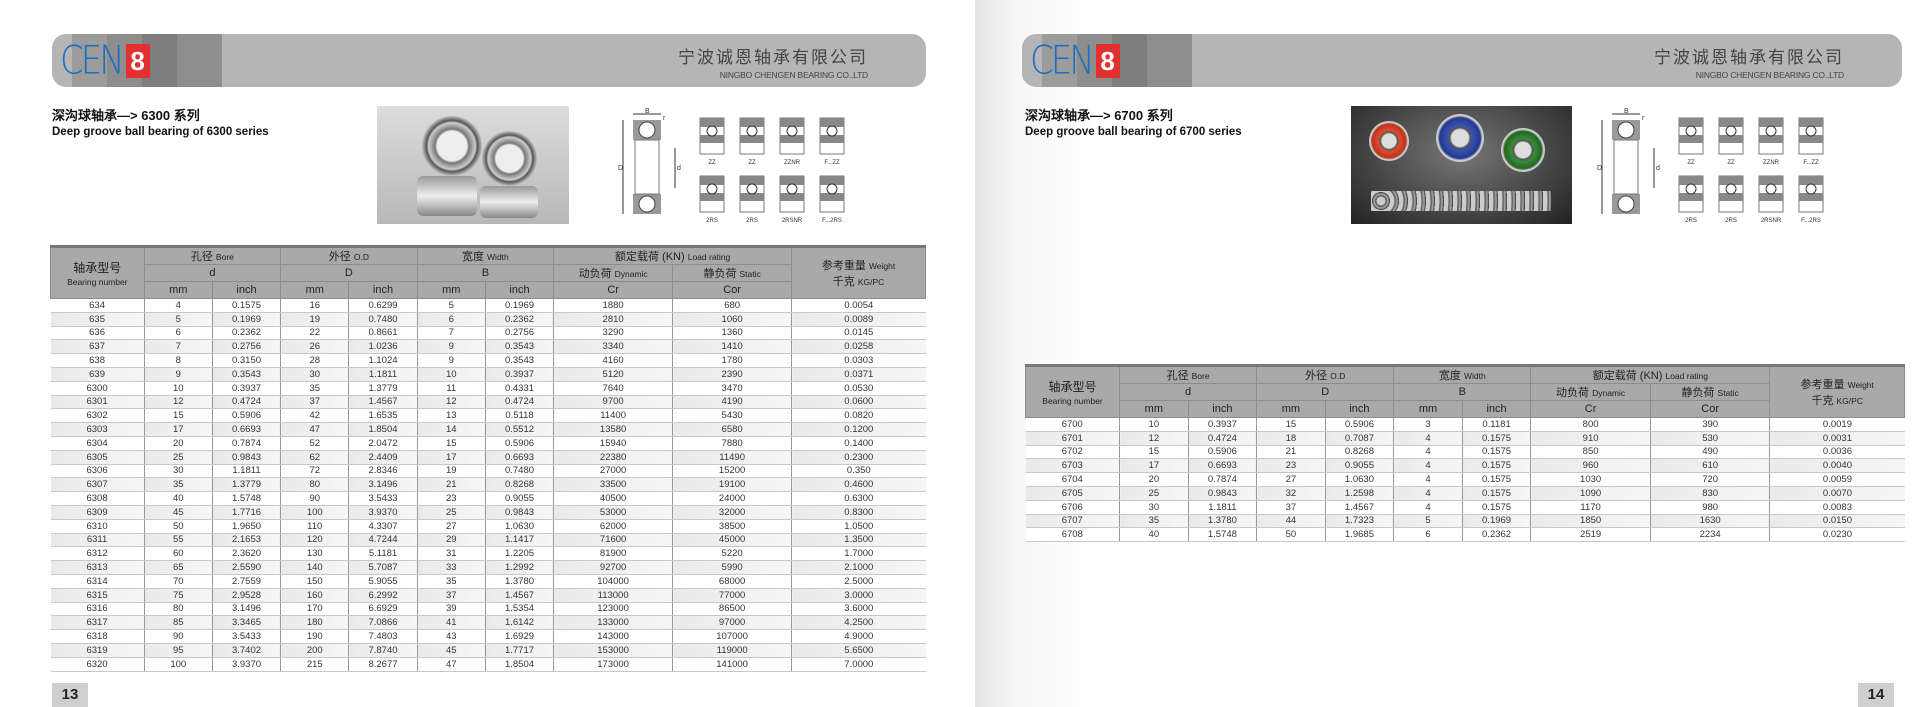 Image resolution: width=1920 pixels, height=707 pixels. Describe the element at coordinates (1291, 409) in the screenshot. I see `col-D-mm: mm` at that location.